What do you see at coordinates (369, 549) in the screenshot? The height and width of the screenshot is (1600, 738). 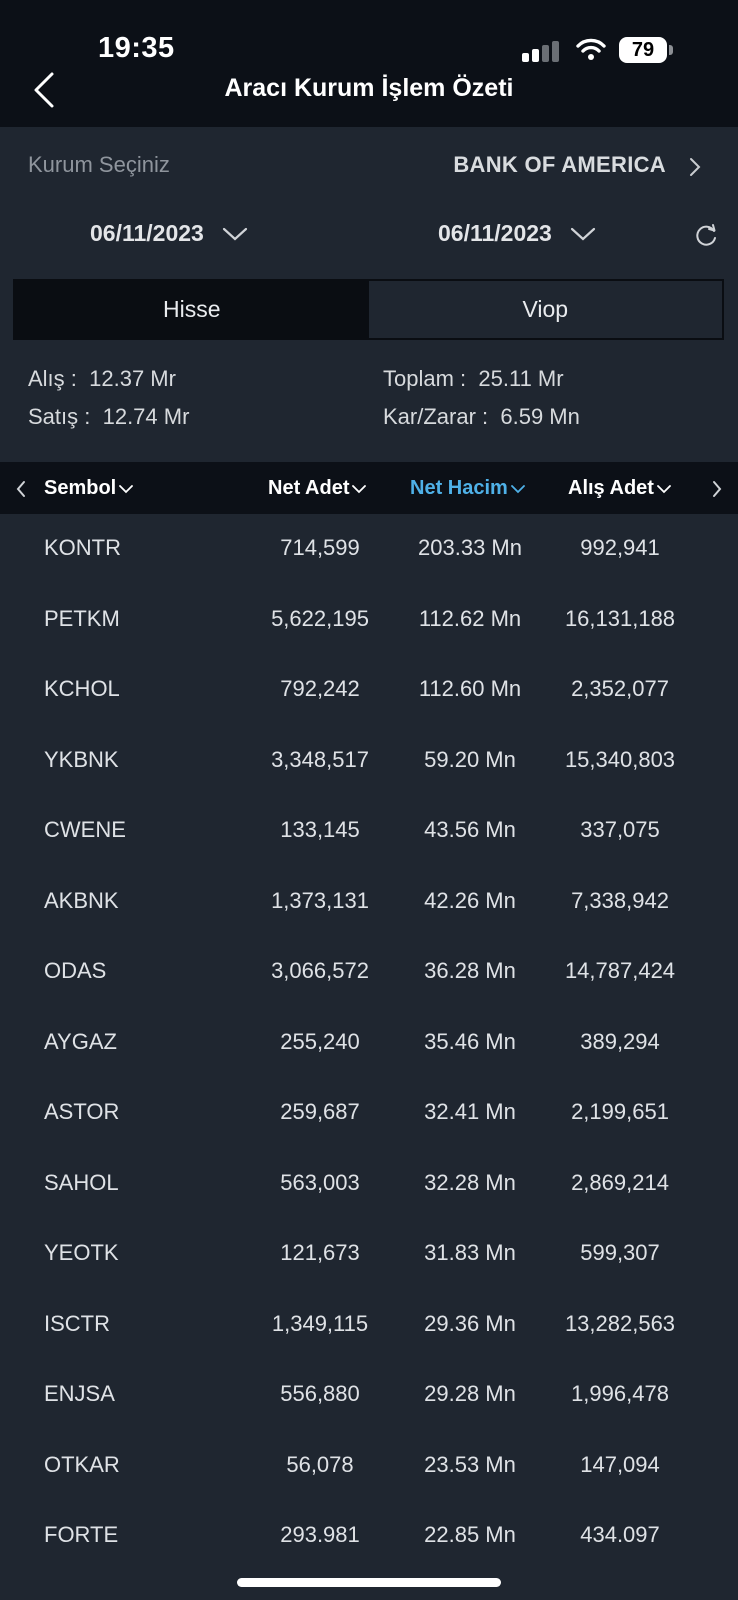 I see `table-row: KONTR 714,599 203.33 Mn 992,941` at bounding box center [369, 549].